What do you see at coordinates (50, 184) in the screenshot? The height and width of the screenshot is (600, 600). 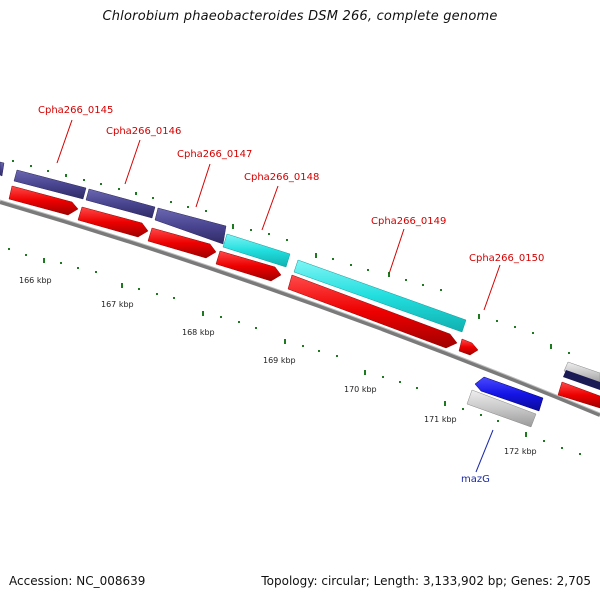 I see `gene-cpha266-0145-purple` at bounding box center [50, 184].